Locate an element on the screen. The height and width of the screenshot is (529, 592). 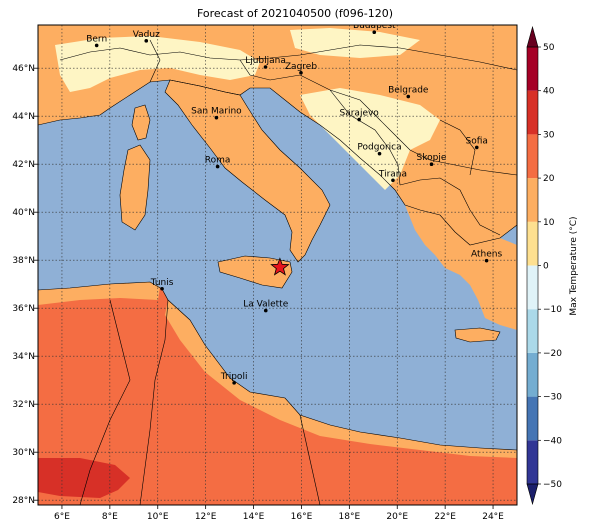
city-label: Athens is located at coordinates (486, 255).